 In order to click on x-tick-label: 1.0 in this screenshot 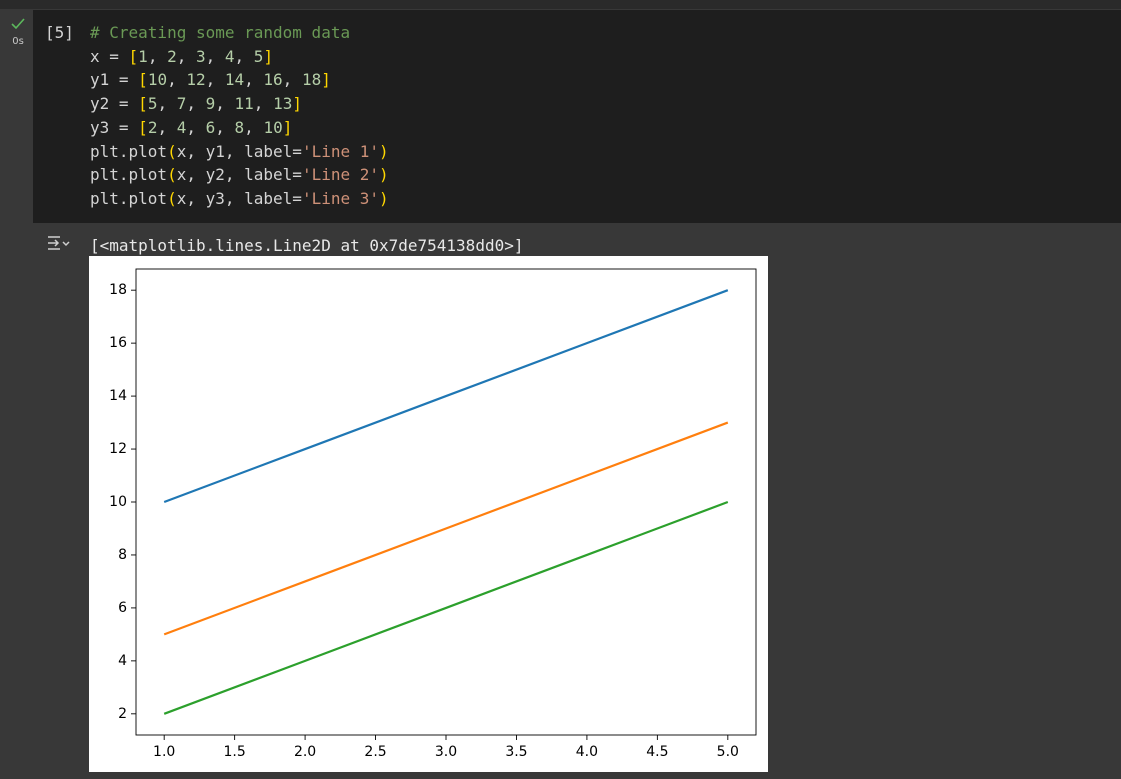, I will do `click(164, 752)`.